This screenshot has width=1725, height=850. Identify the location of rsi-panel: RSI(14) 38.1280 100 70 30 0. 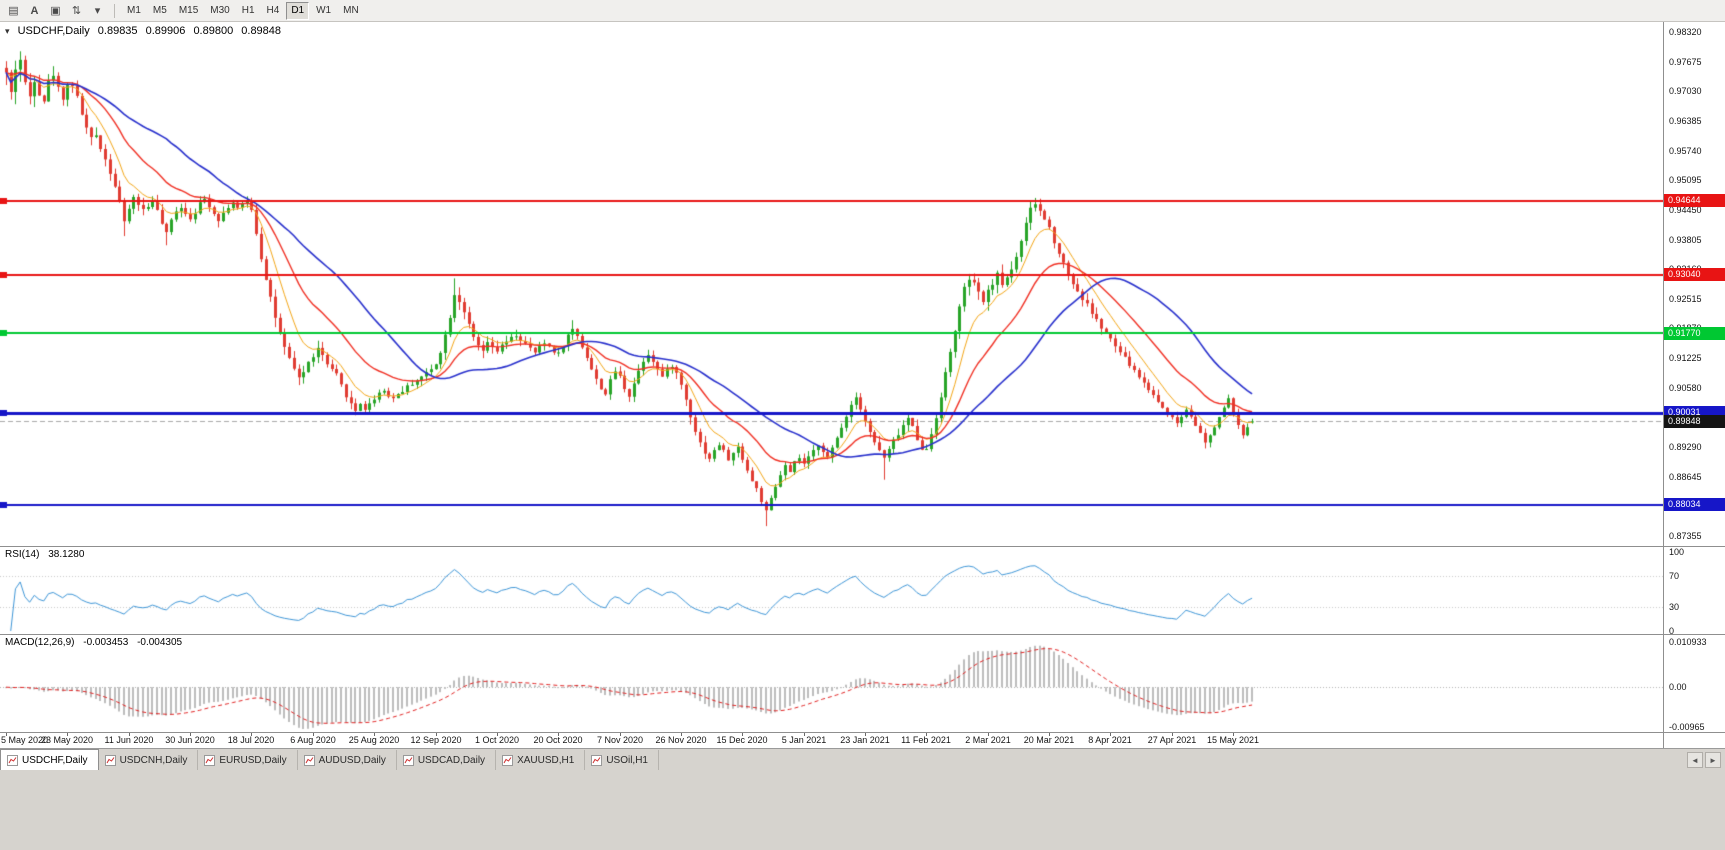
(862, 590).